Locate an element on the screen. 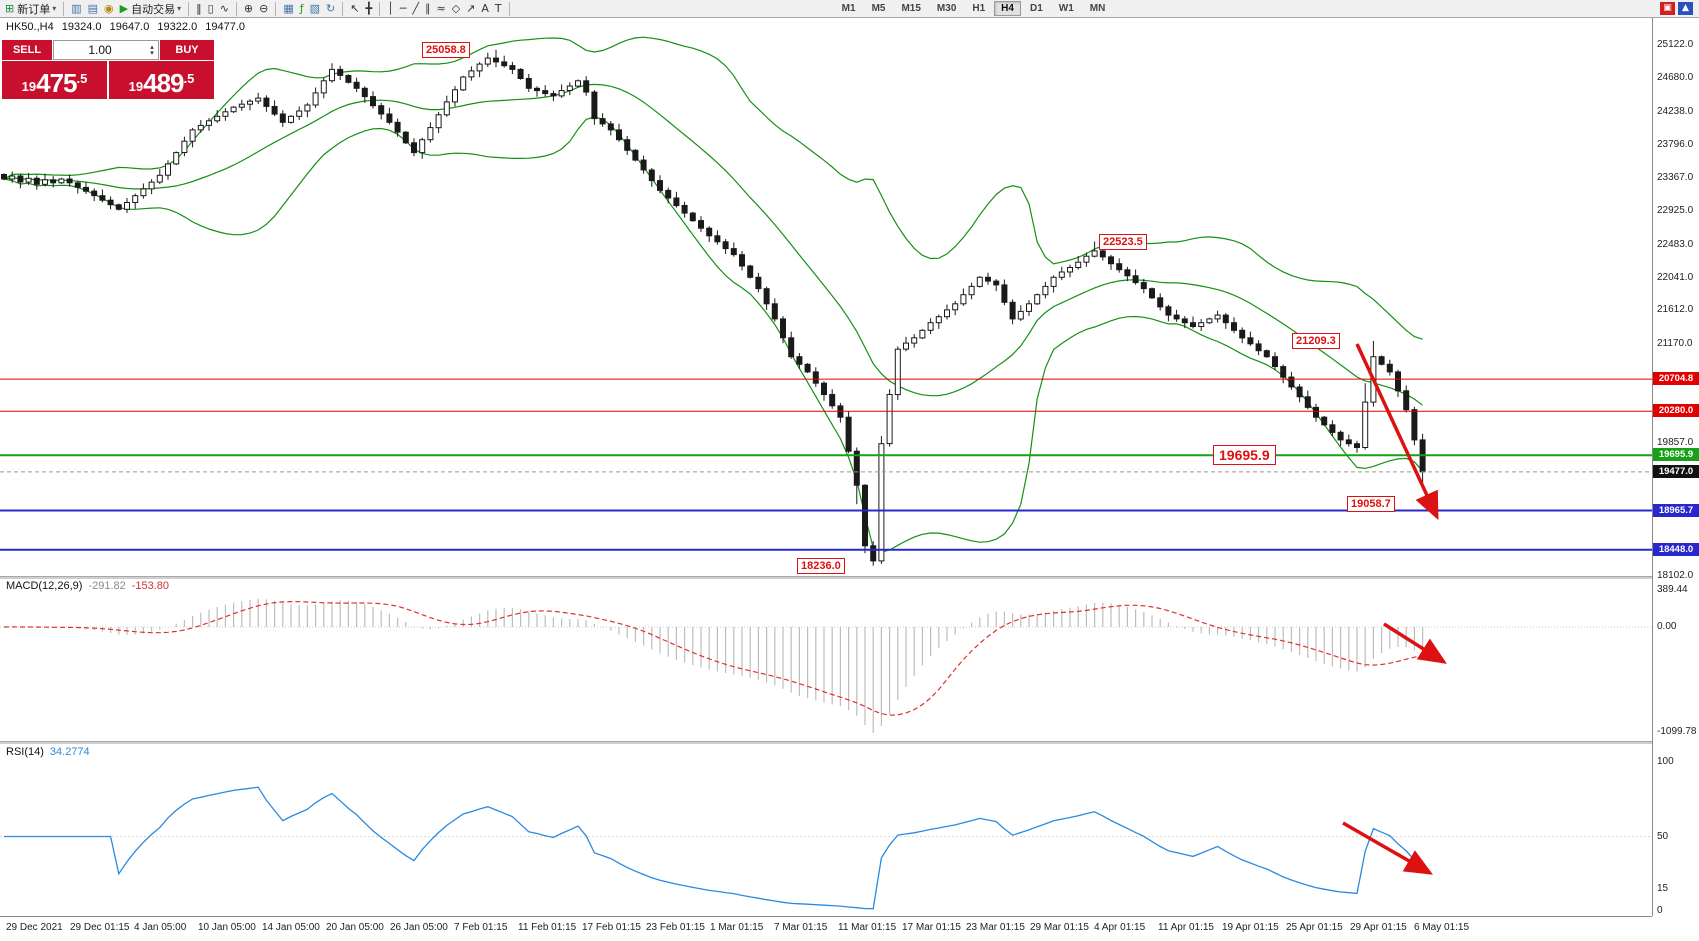 The width and height of the screenshot is (1699, 941). channel-icon-glyph: ∥ is located at coordinates (427, 8).